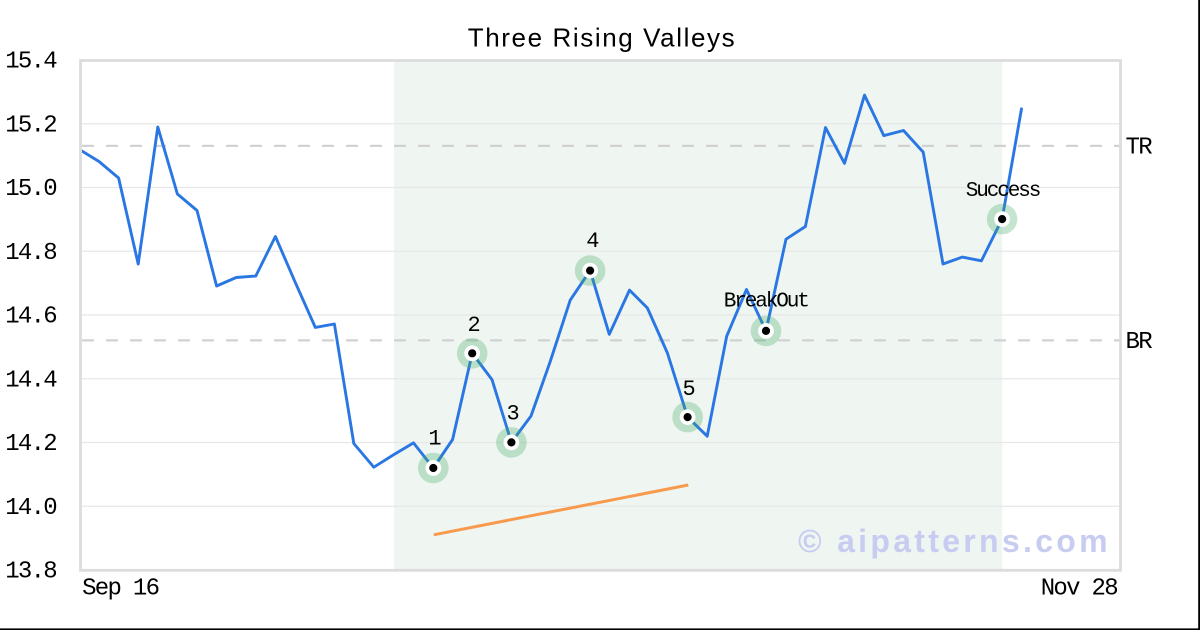  I want to click on svg-text: 14.8, so click(30, 253).